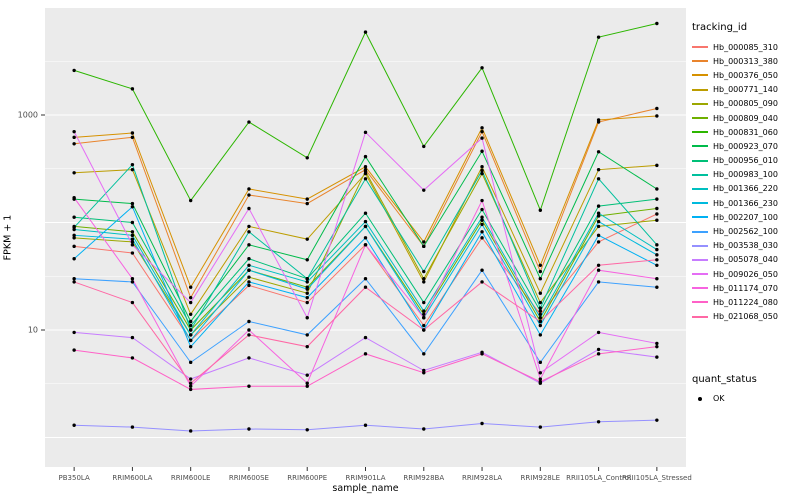  What do you see at coordinates (132, 478) in the screenshot?
I see `x-tick-label: RRIM600LA` at bounding box center [132, 478].